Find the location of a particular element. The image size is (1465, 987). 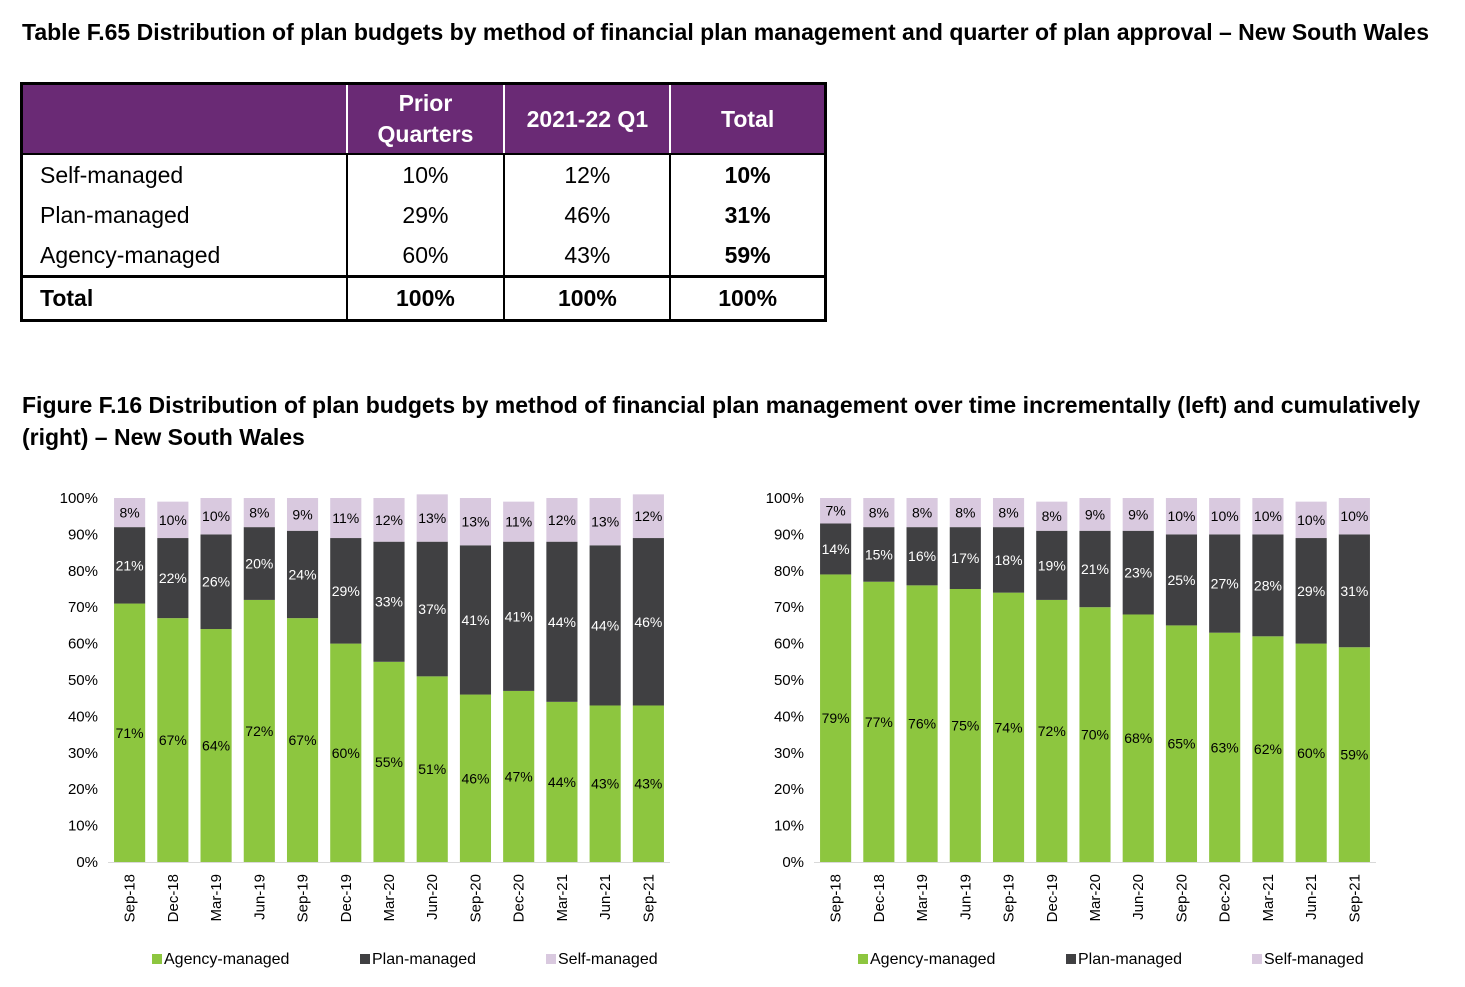

y-tick-label: 60% is located at coordinates (83, 644).